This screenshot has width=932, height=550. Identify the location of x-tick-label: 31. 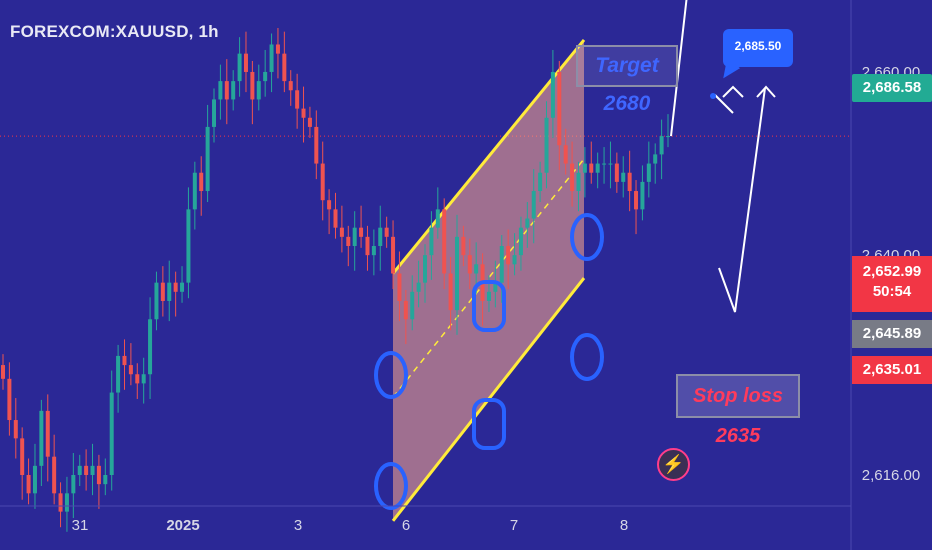
(80, 525).